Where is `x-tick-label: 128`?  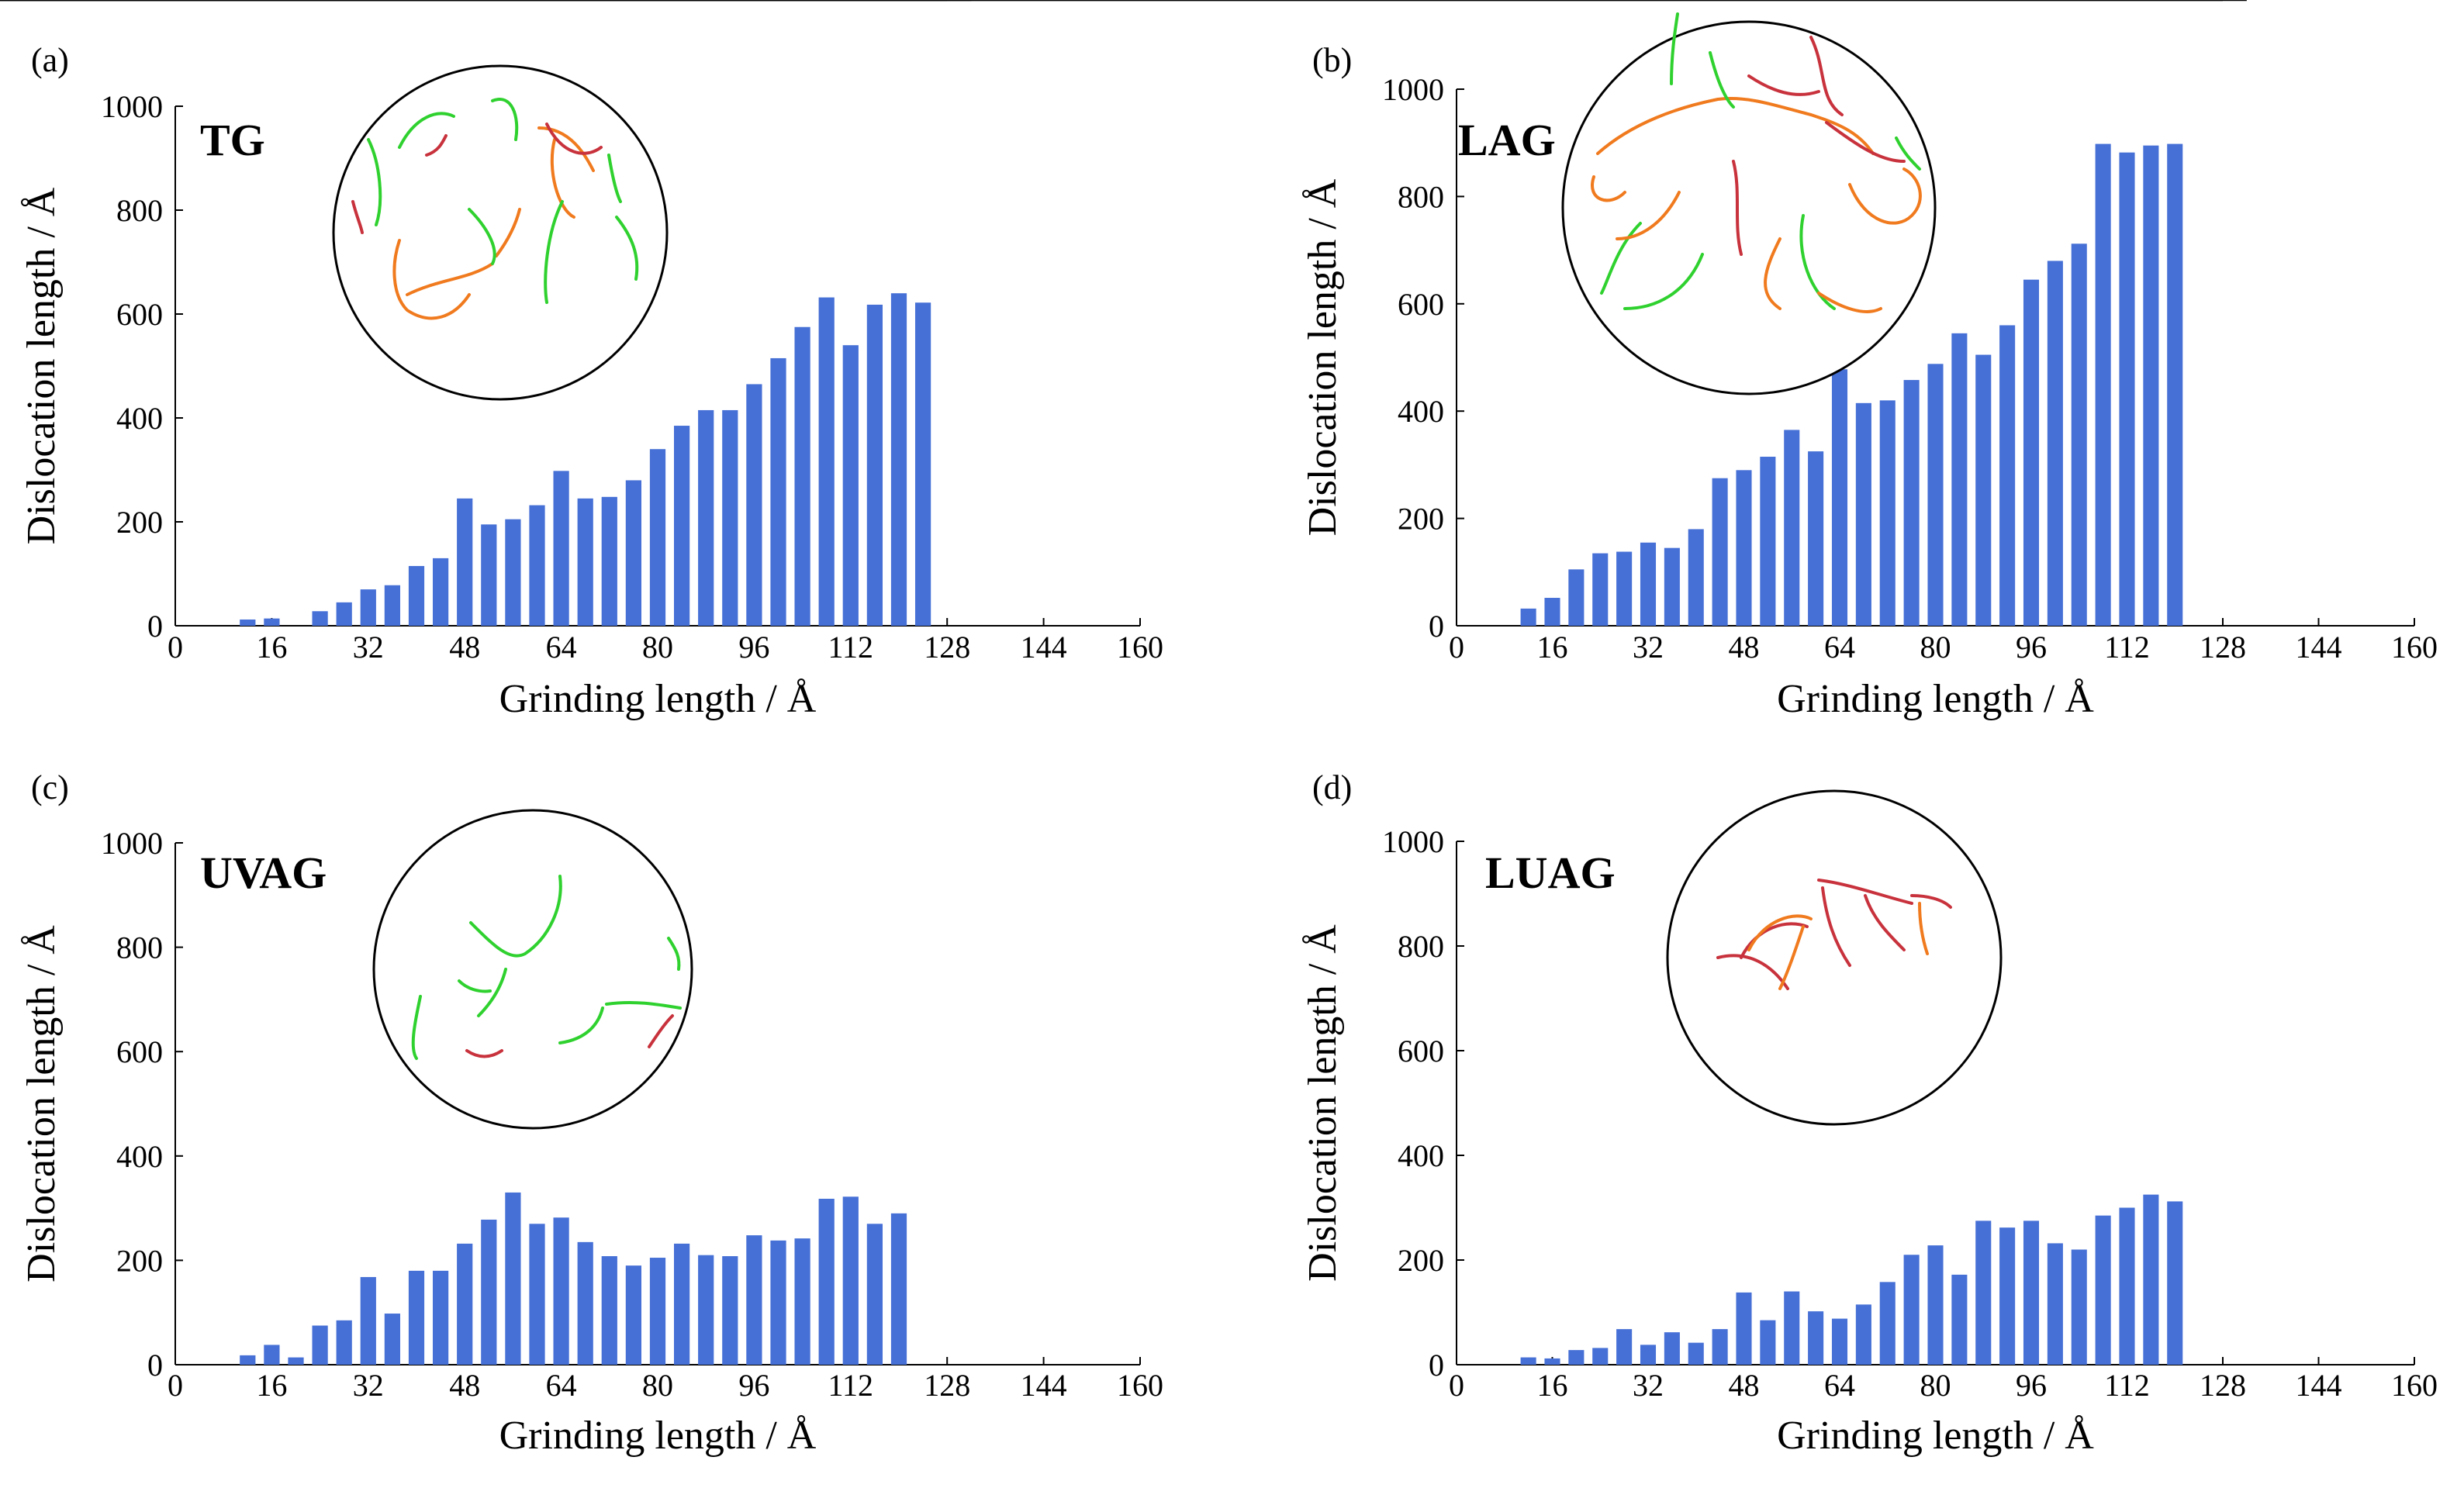 x-tick-label: 128 is located at coordinates (947, 1385).